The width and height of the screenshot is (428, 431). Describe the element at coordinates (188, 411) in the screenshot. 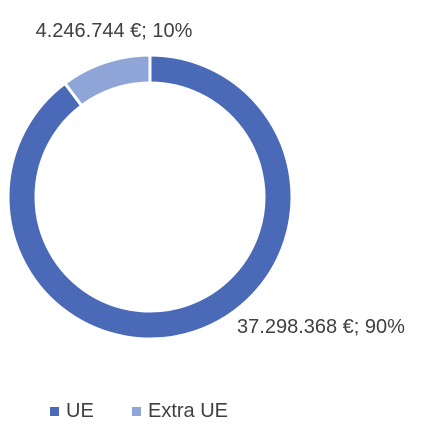

I see `legend-label: Extra UE` at that location.